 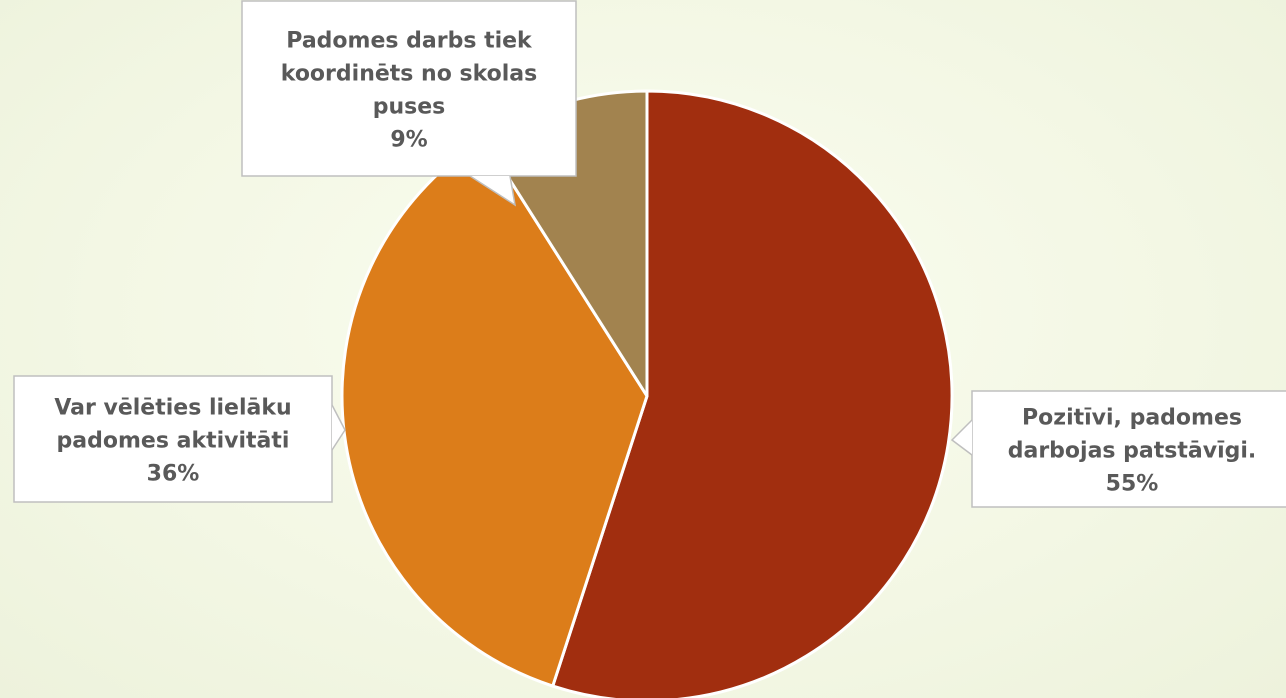 I want to click on slice-name-label: Pozitīvi, padomes, so click(x=1132, y=417).